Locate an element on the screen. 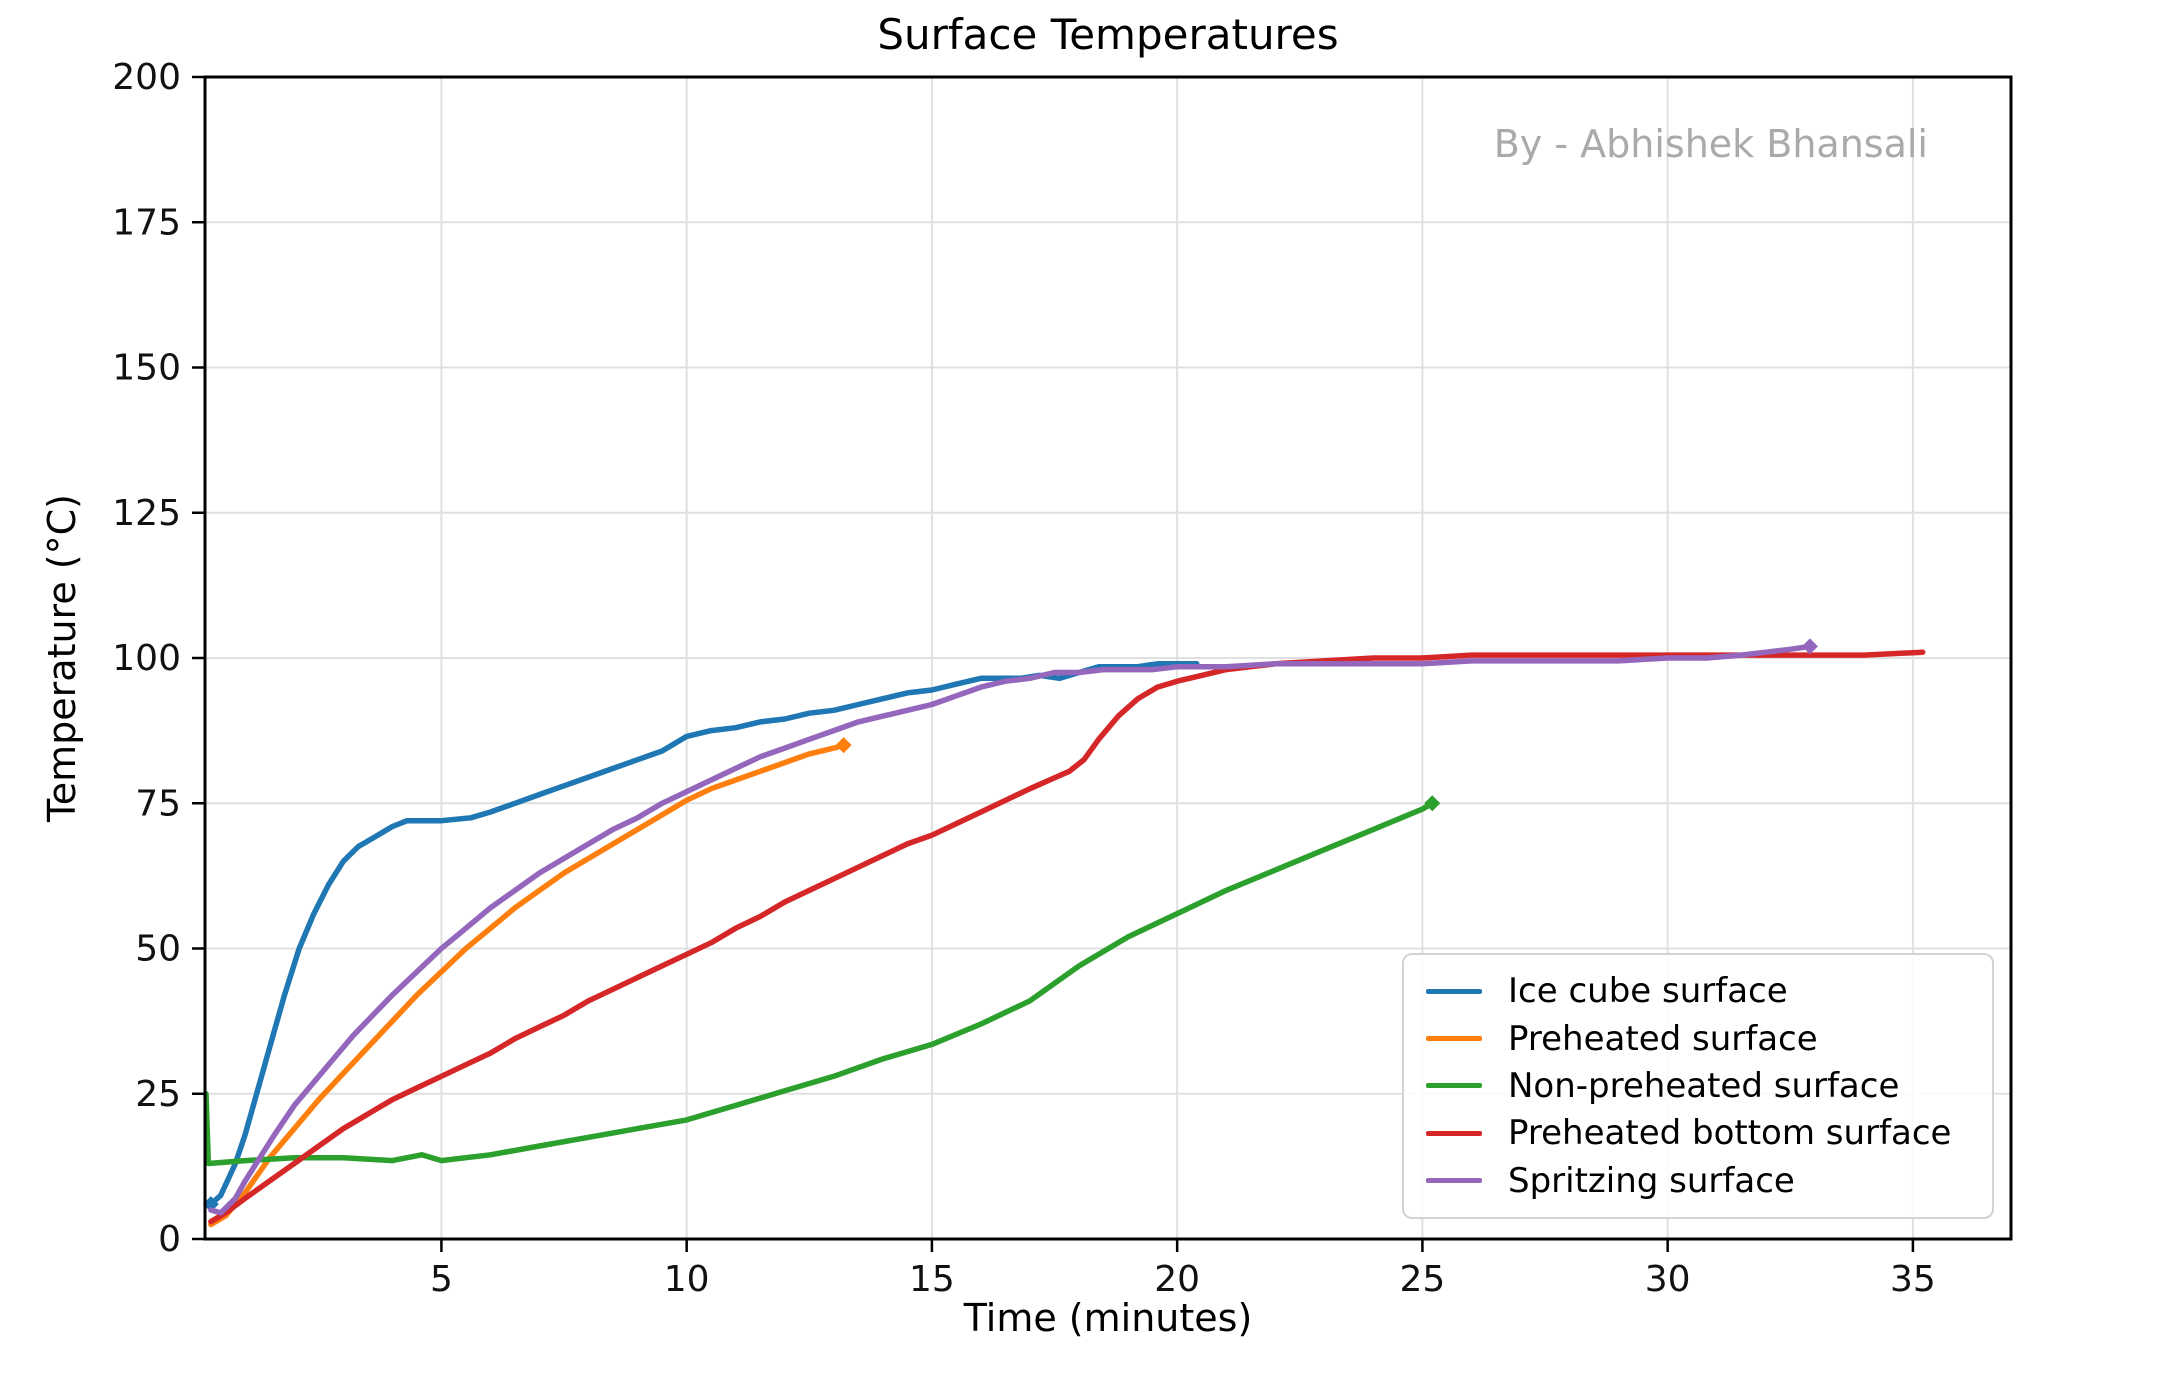 This screenshot has height=1390, width=2176. series-marker-preheated-surface is located at coordinates (843, 745).